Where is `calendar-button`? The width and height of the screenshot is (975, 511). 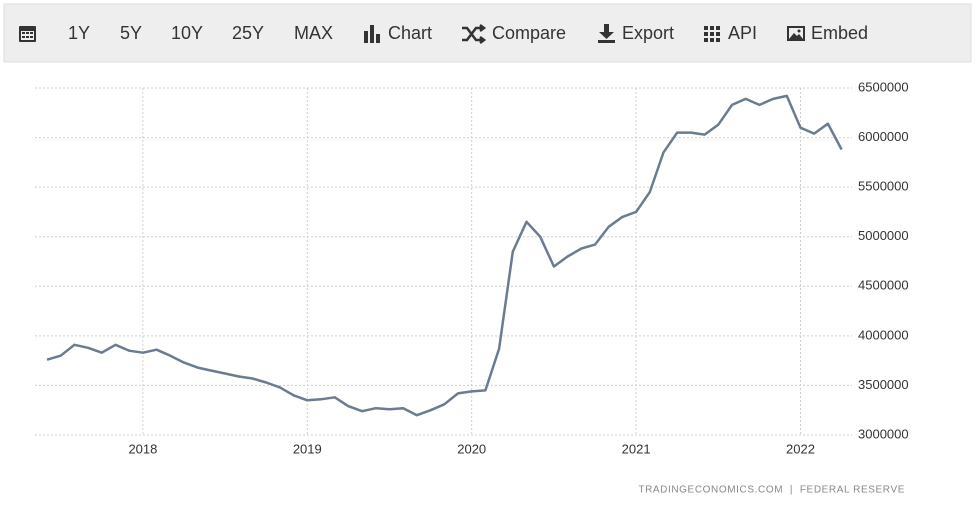
calendar-button is located at coordinates (27, 34).